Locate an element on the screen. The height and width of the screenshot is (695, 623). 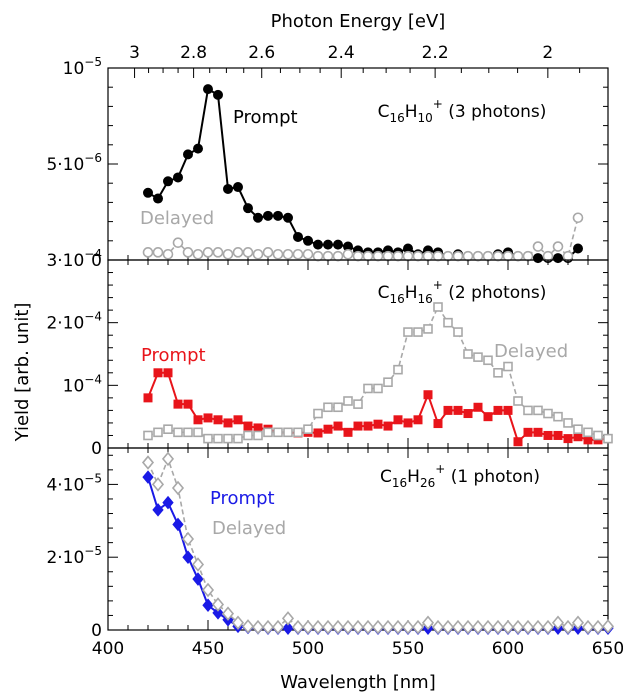
x-tick-label: 400 is located at coordinates (108, 649).